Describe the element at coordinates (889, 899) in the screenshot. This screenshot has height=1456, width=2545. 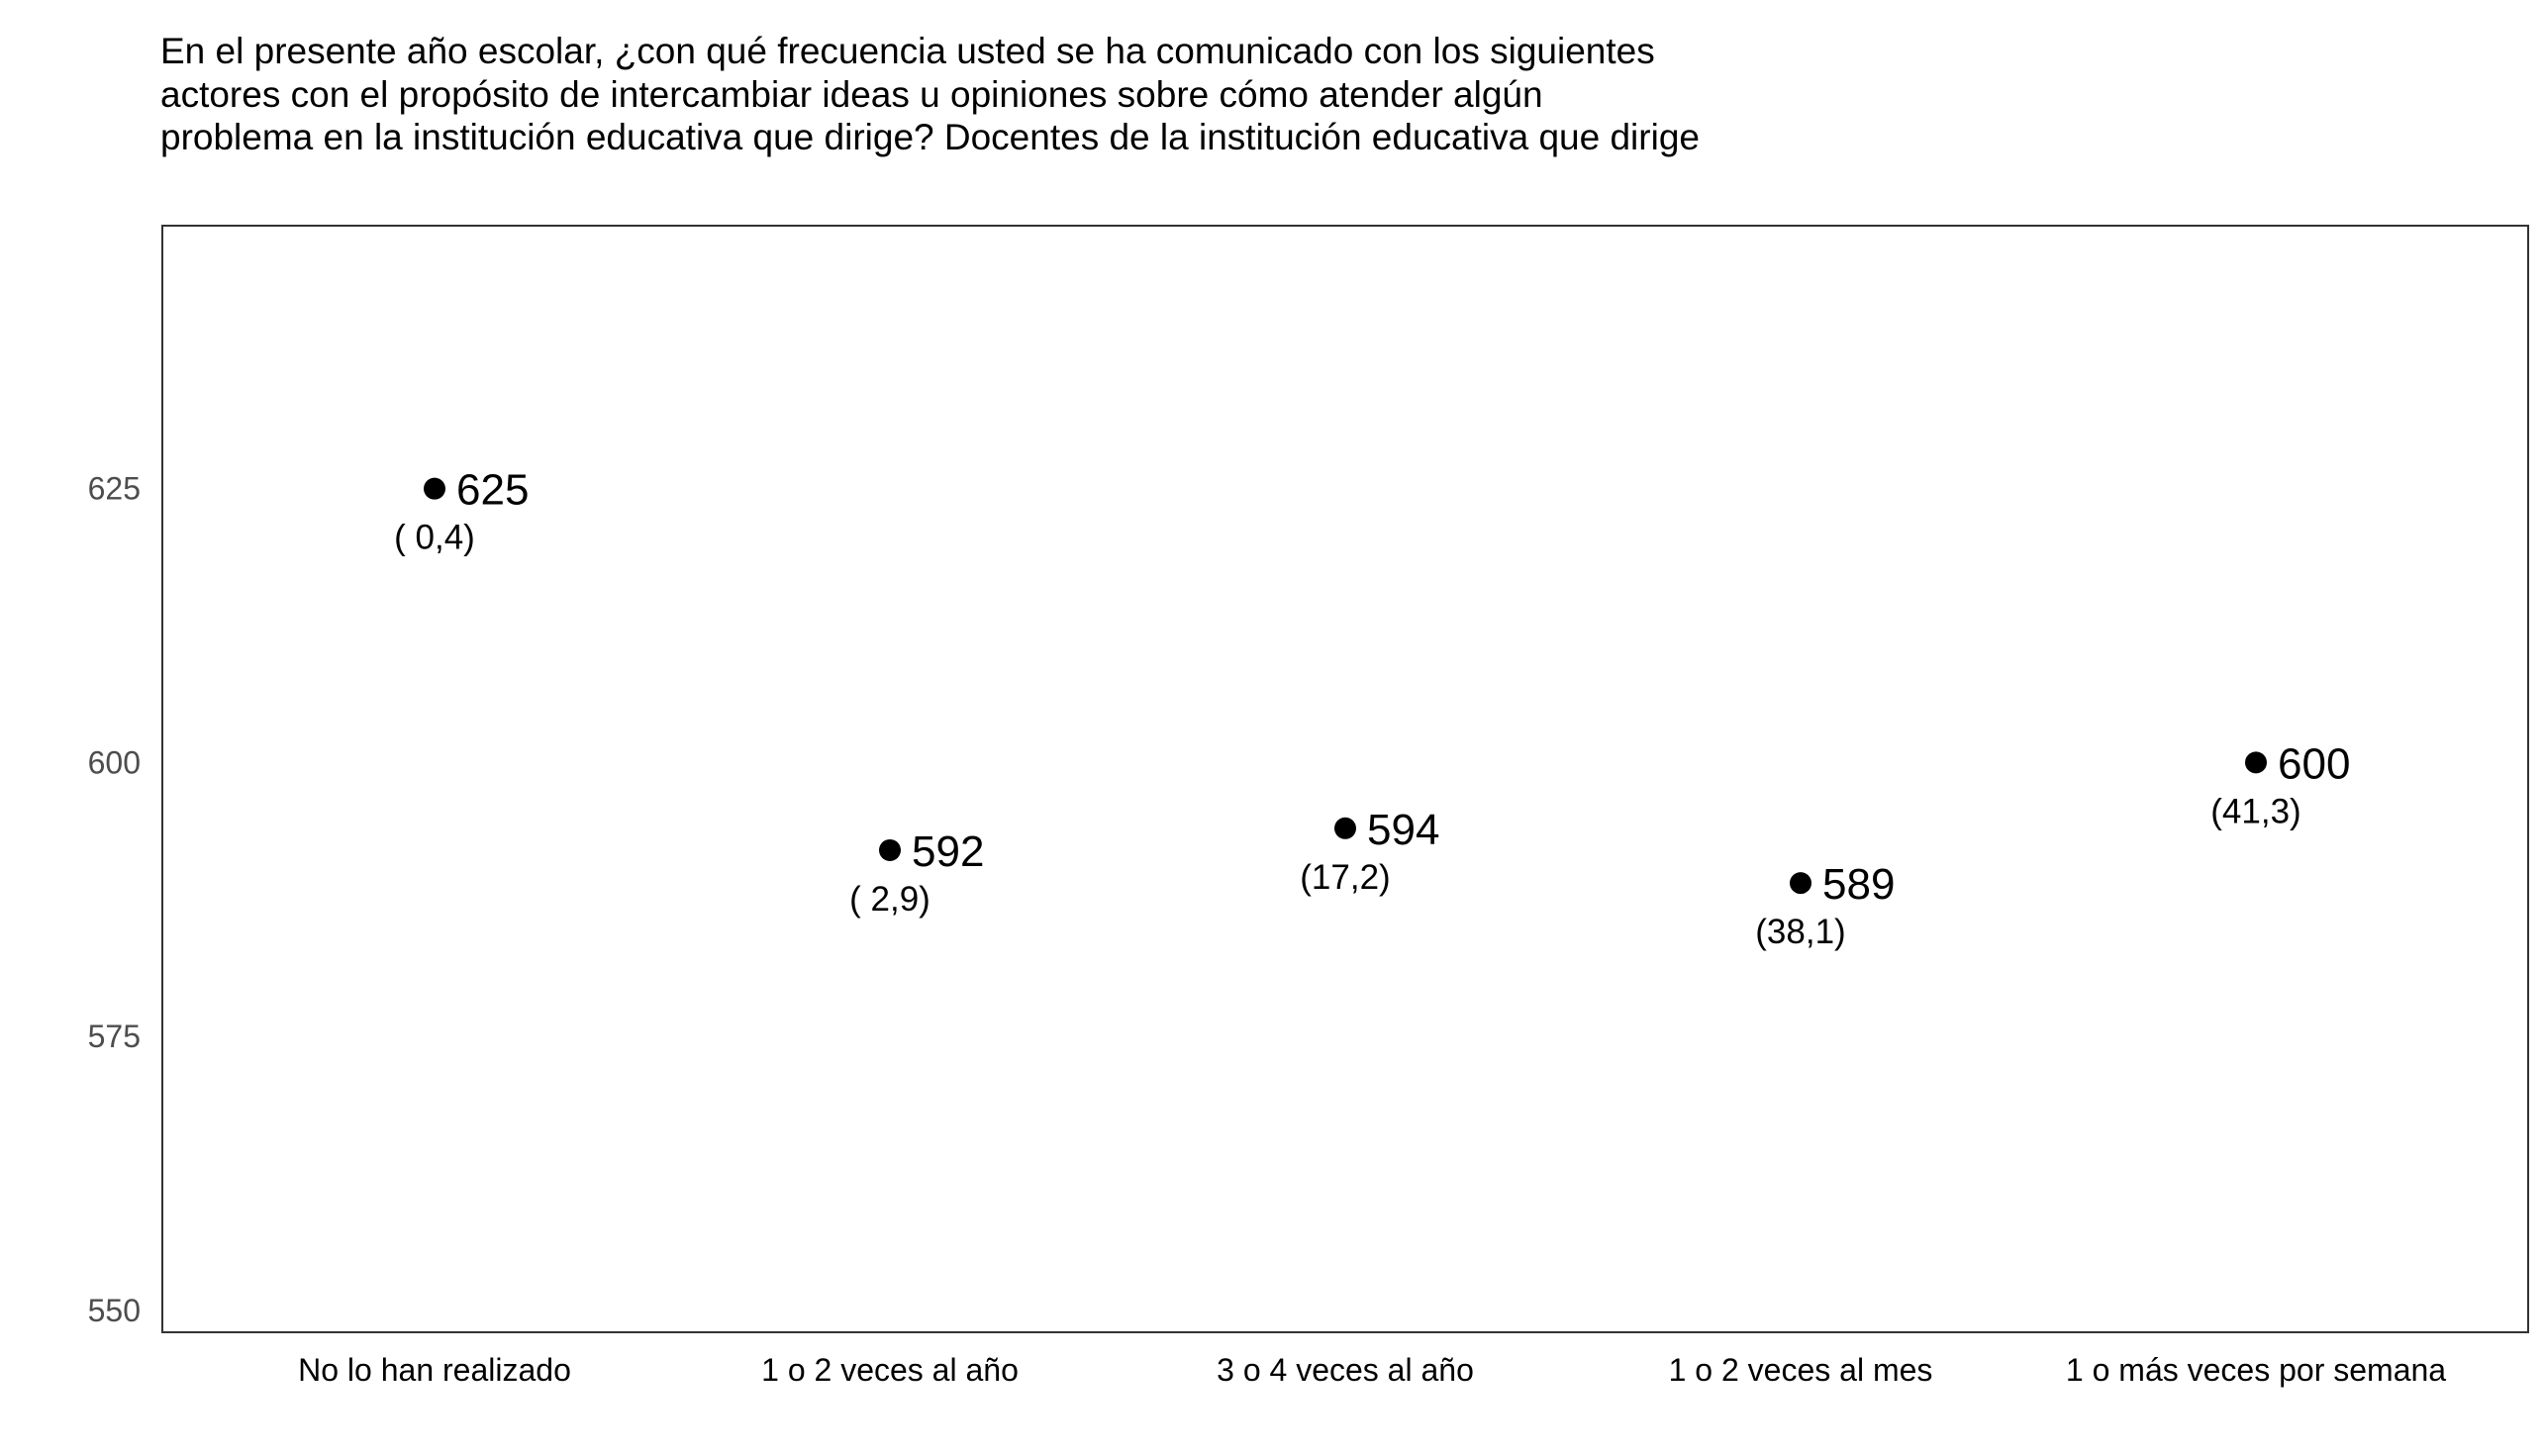
I see `data-percent-label: ( 2,9)` at that location.